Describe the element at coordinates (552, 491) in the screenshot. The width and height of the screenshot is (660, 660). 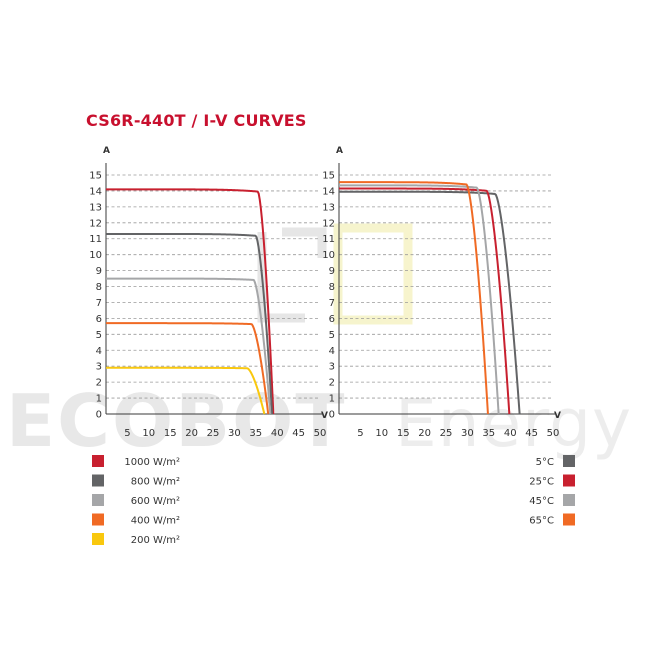
I see `temperature-legend: 5°C 25°C 45°C 65°C` at that location.